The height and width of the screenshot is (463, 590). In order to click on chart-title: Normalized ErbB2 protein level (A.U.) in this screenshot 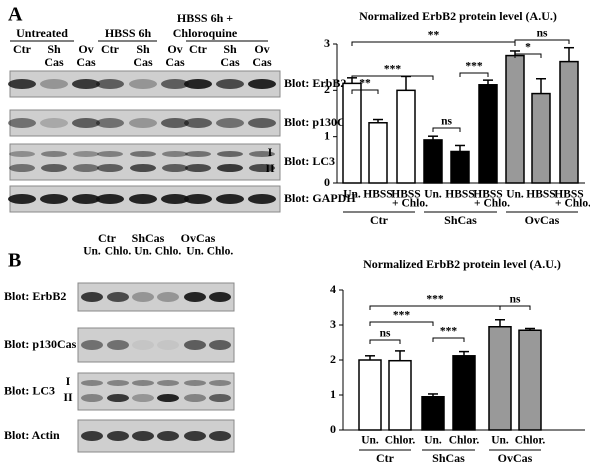, I will do `click(462, 264)`.